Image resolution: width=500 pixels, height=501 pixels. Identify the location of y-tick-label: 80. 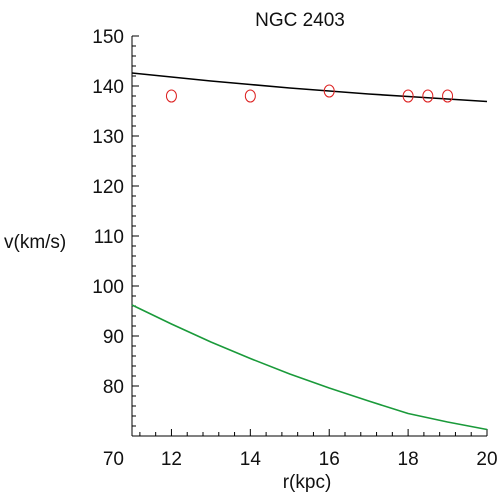
(113, 387).